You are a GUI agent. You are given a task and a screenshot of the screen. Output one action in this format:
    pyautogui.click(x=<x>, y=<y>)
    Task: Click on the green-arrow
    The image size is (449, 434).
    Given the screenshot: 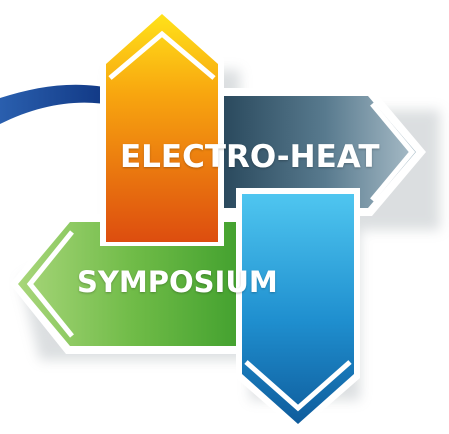 What is the action you would take?
    pyautogui.click(x=135, y=284)
    